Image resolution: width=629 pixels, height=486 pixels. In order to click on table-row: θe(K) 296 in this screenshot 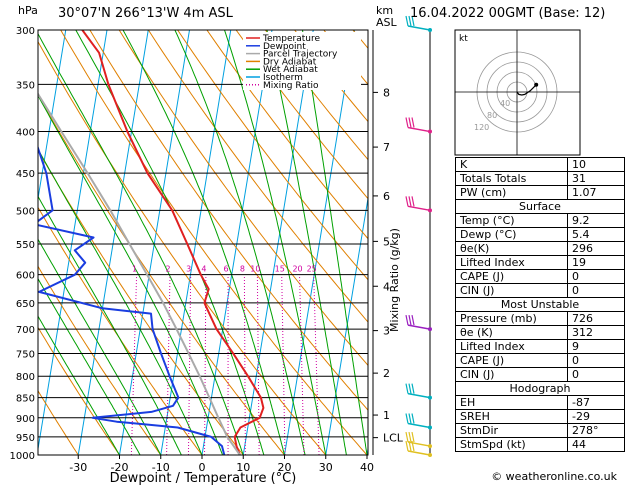, I will do `click(540, 248)`.